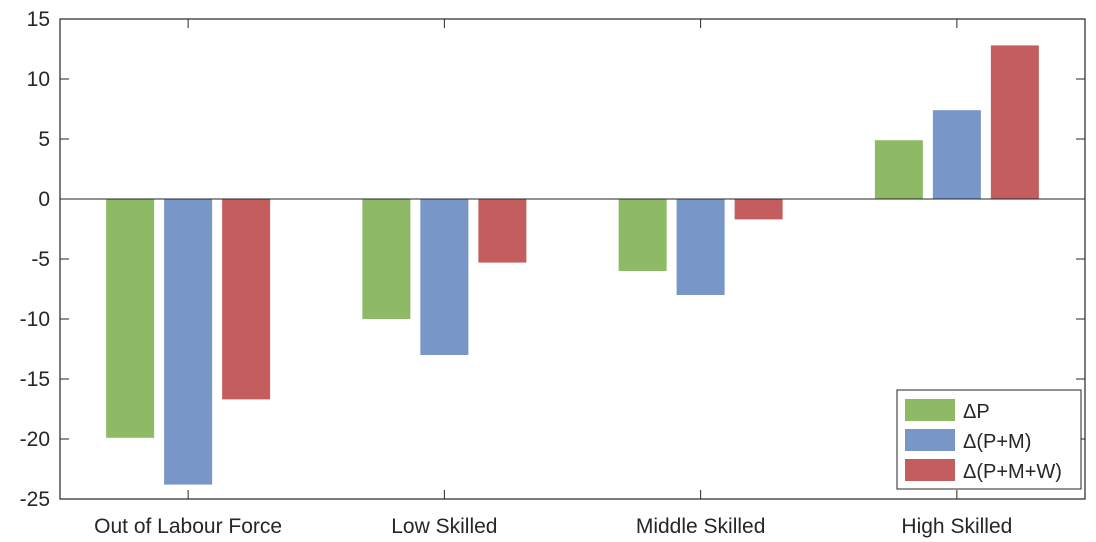  What do you see at coordinates (701, 526) in the screenshot?
I see `x-tick-label: Middle Skilled` at bounding box center [701, 526].